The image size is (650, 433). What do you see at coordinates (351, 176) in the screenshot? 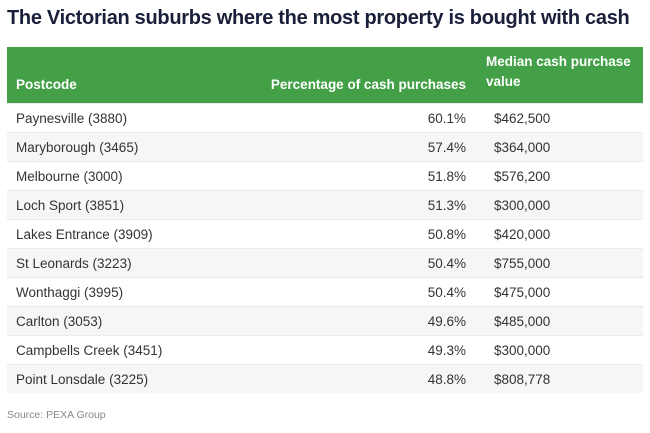
I see `cell-percentage: 51.8%` at bounding box center [351, 176].